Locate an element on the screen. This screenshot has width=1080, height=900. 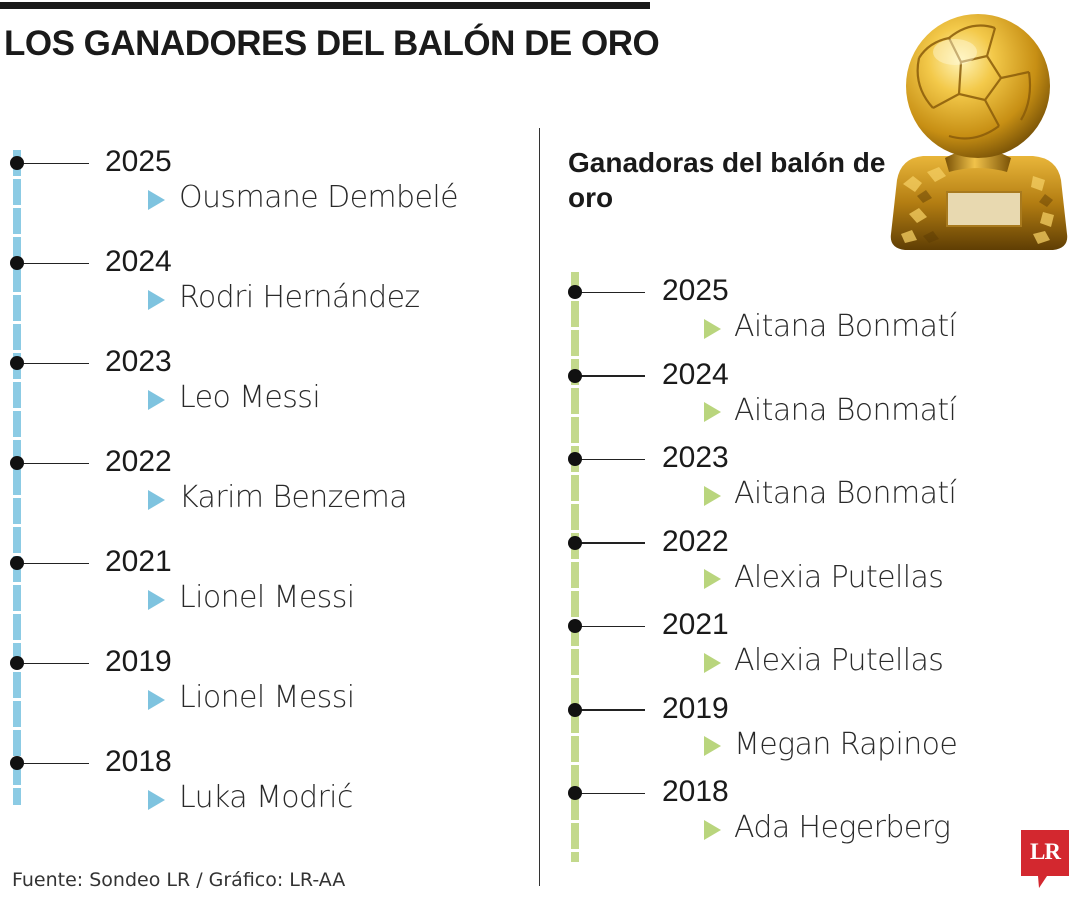
player-name: Karim Benzema is located at coordinates (293, 497).